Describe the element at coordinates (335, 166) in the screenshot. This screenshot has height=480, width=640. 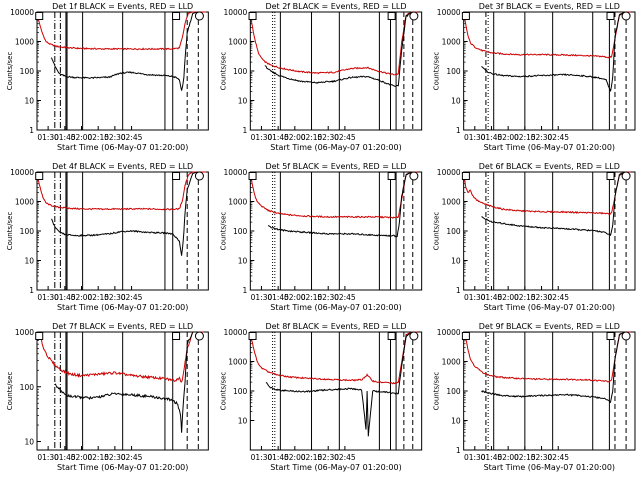
I see `panel-title: Det 5f BLACK = Events, RED = LLD` at that location.